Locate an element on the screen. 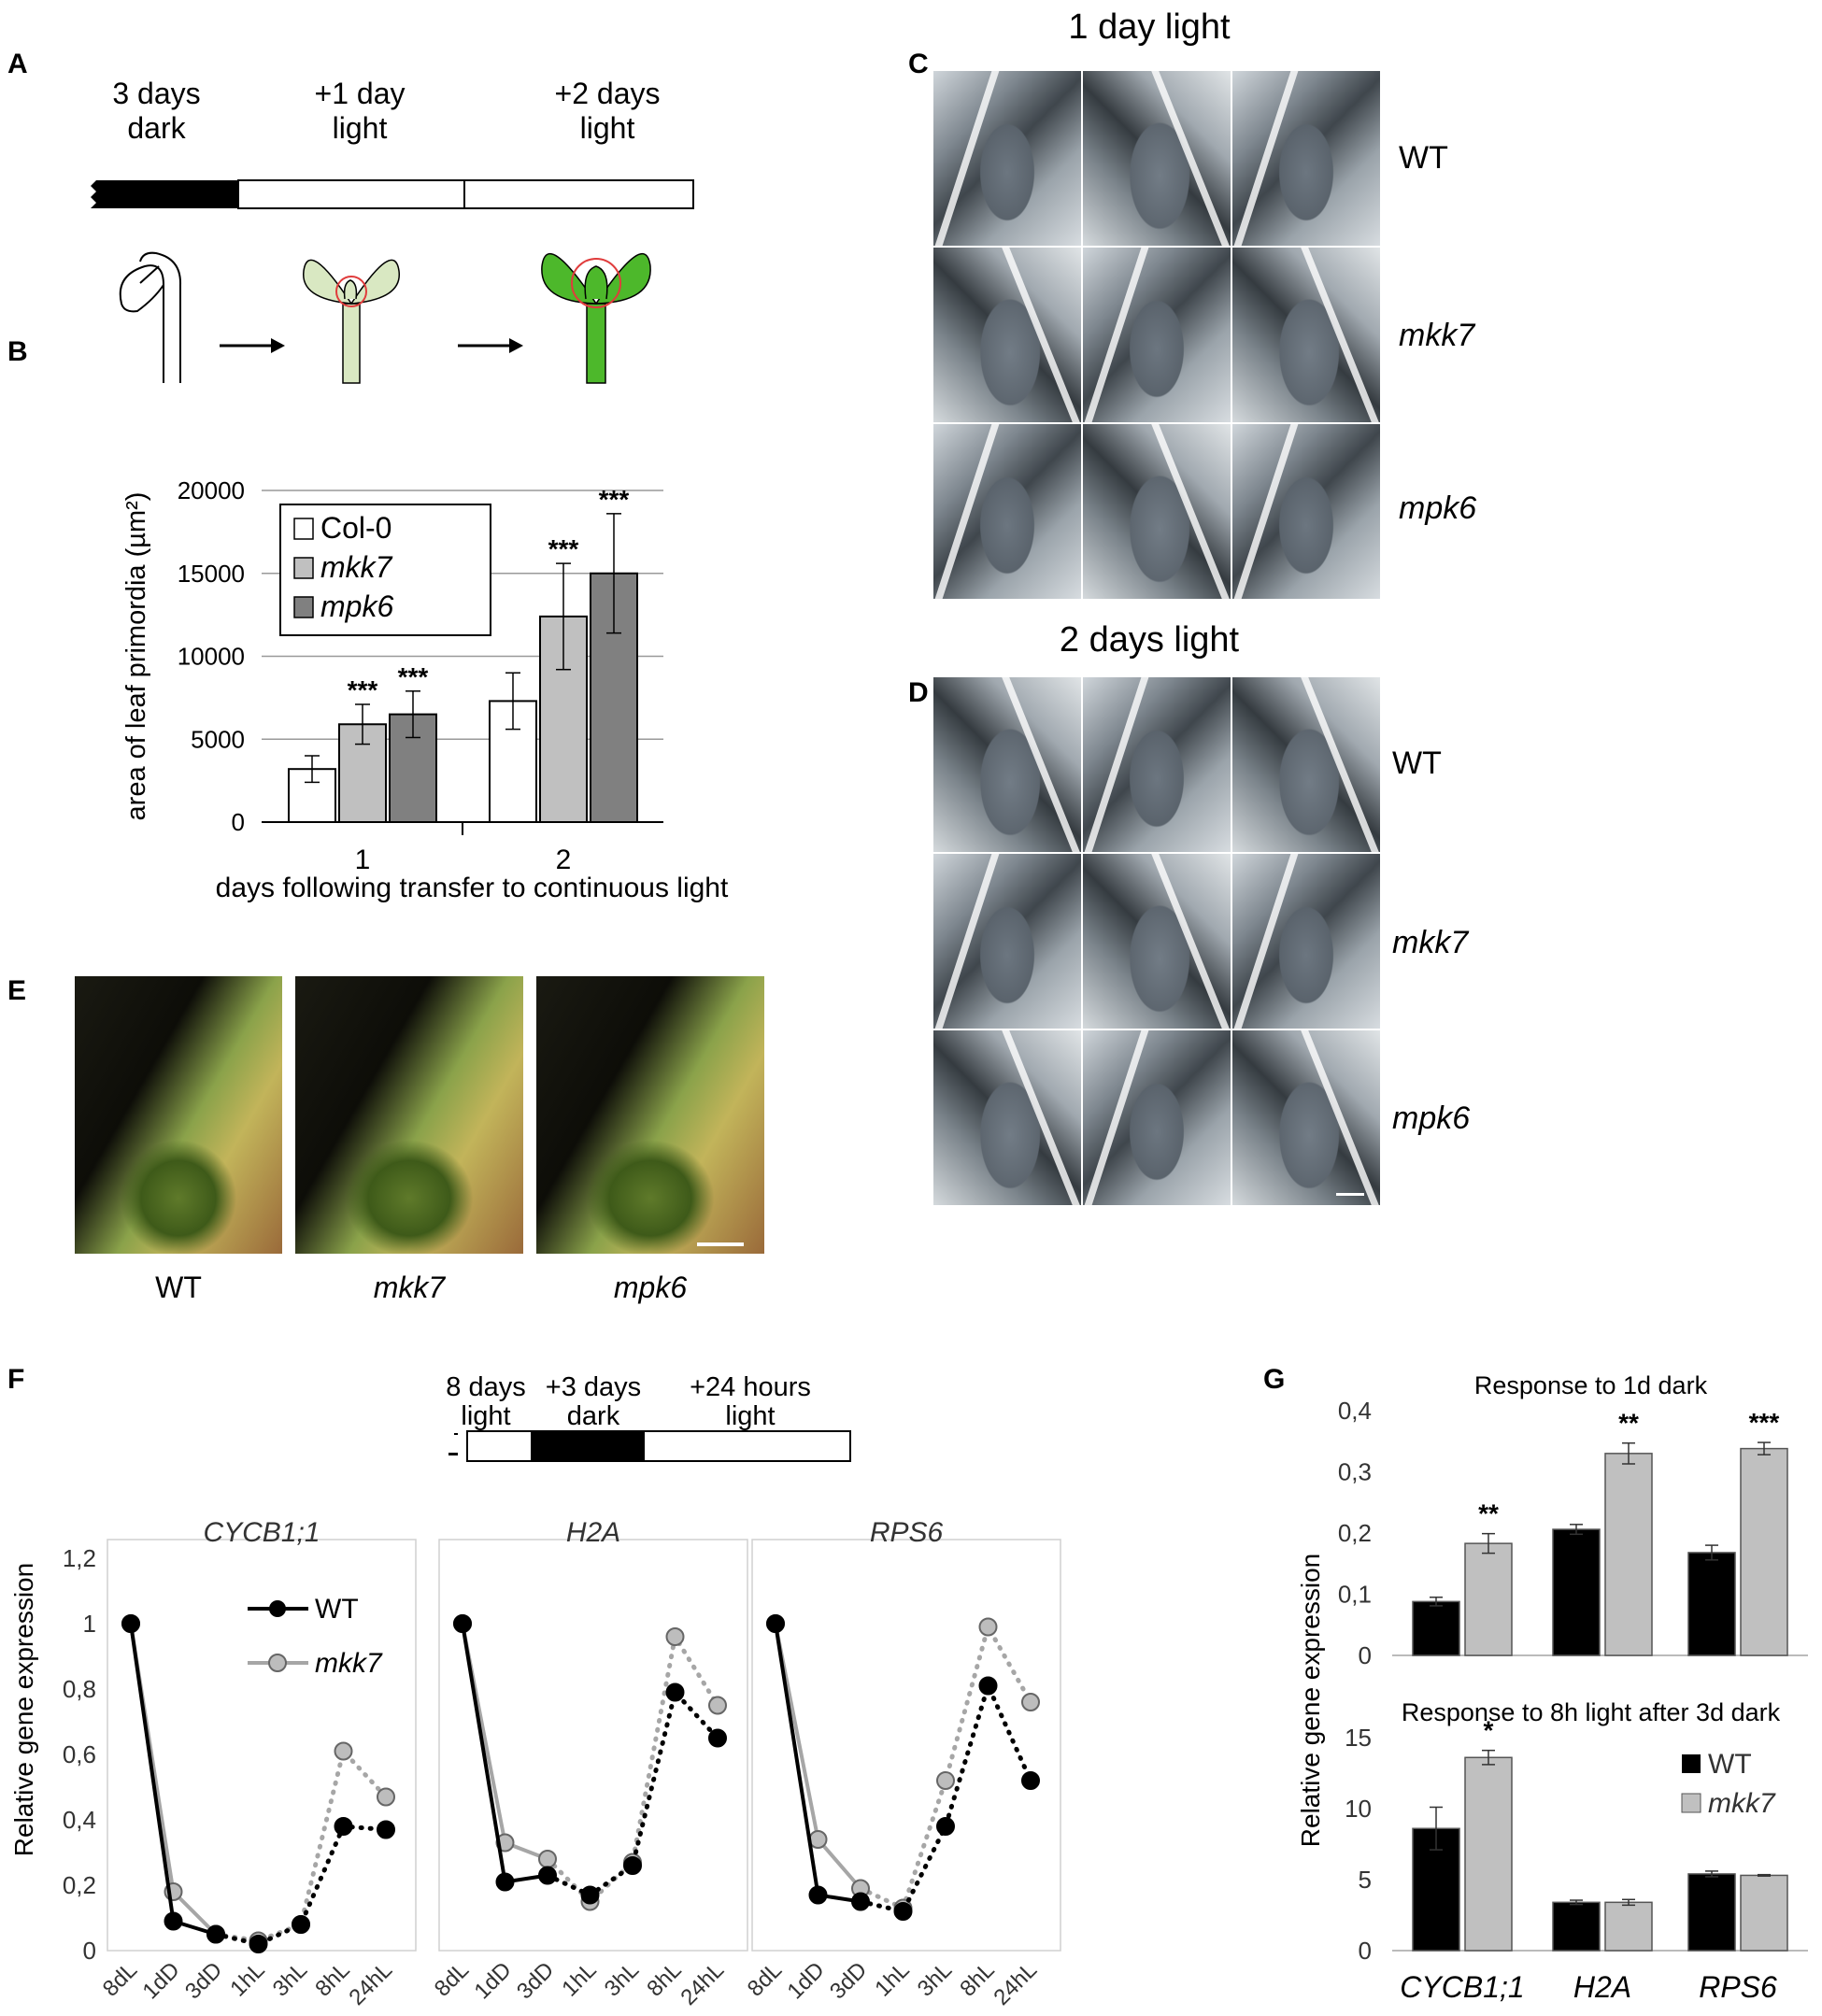 This screenshot has width=1822, height=2016. legend-swatch-mpk6 is located at coordinates (303, 607).